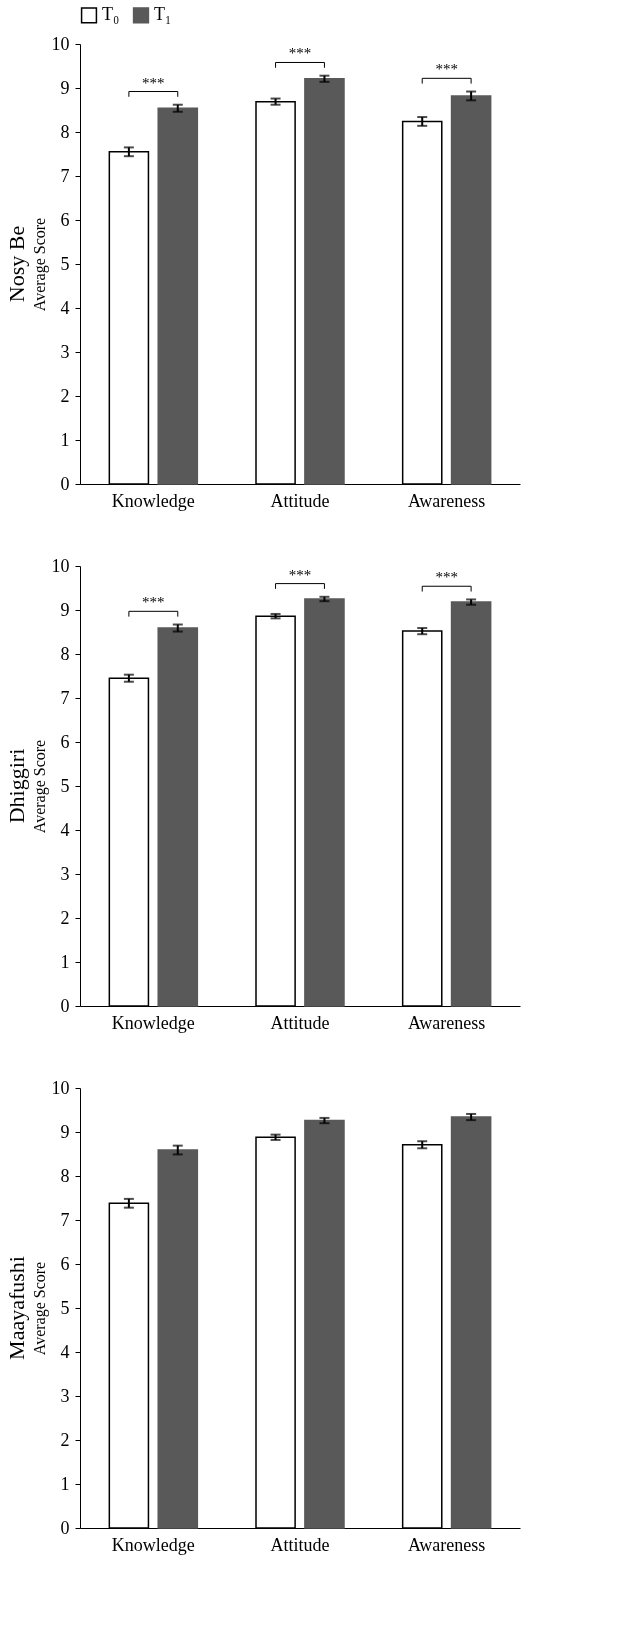  I want to click on legend-label: T₁, so click(163, 14).